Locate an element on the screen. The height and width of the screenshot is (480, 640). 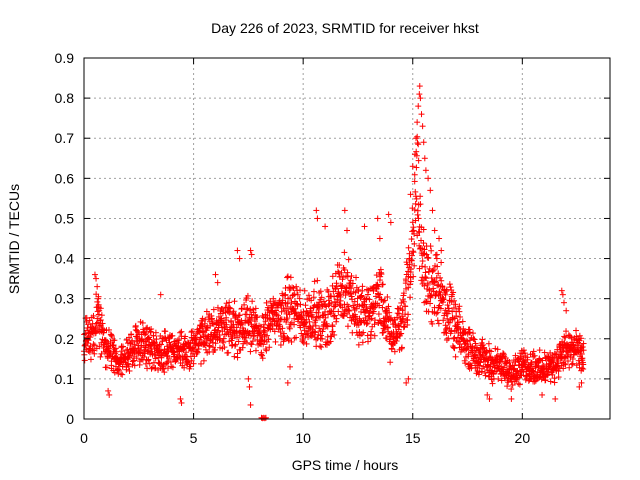
x-axis-label: GPS time / hours is located at coordinates (345, 465).